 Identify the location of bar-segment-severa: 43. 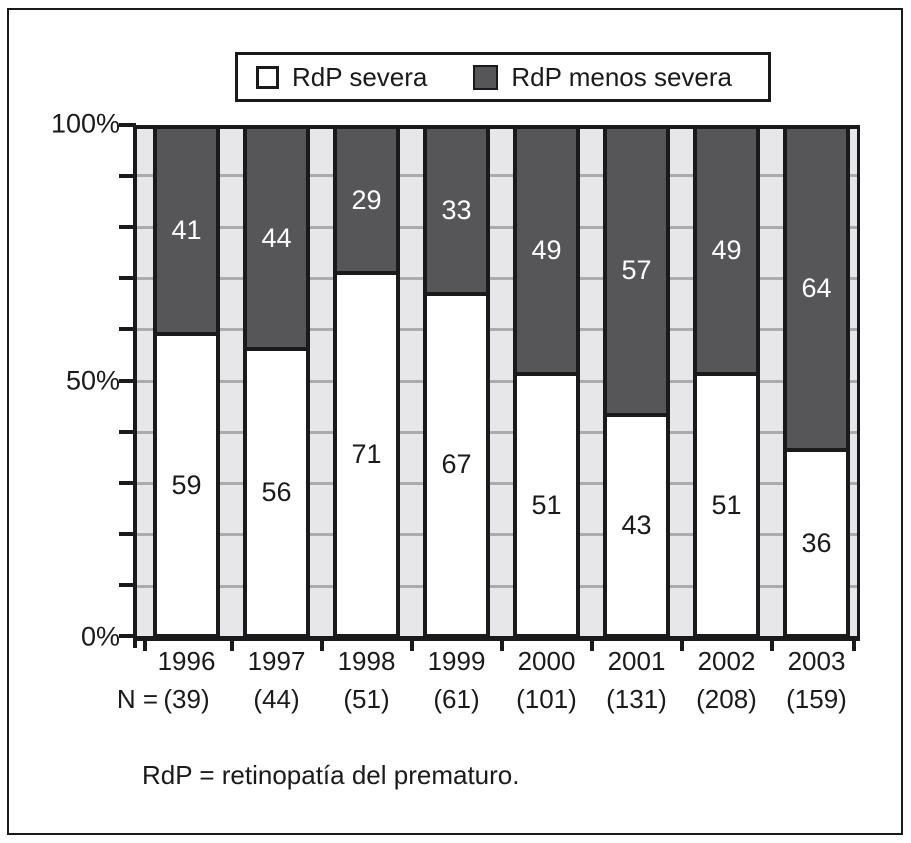
(636, 525).